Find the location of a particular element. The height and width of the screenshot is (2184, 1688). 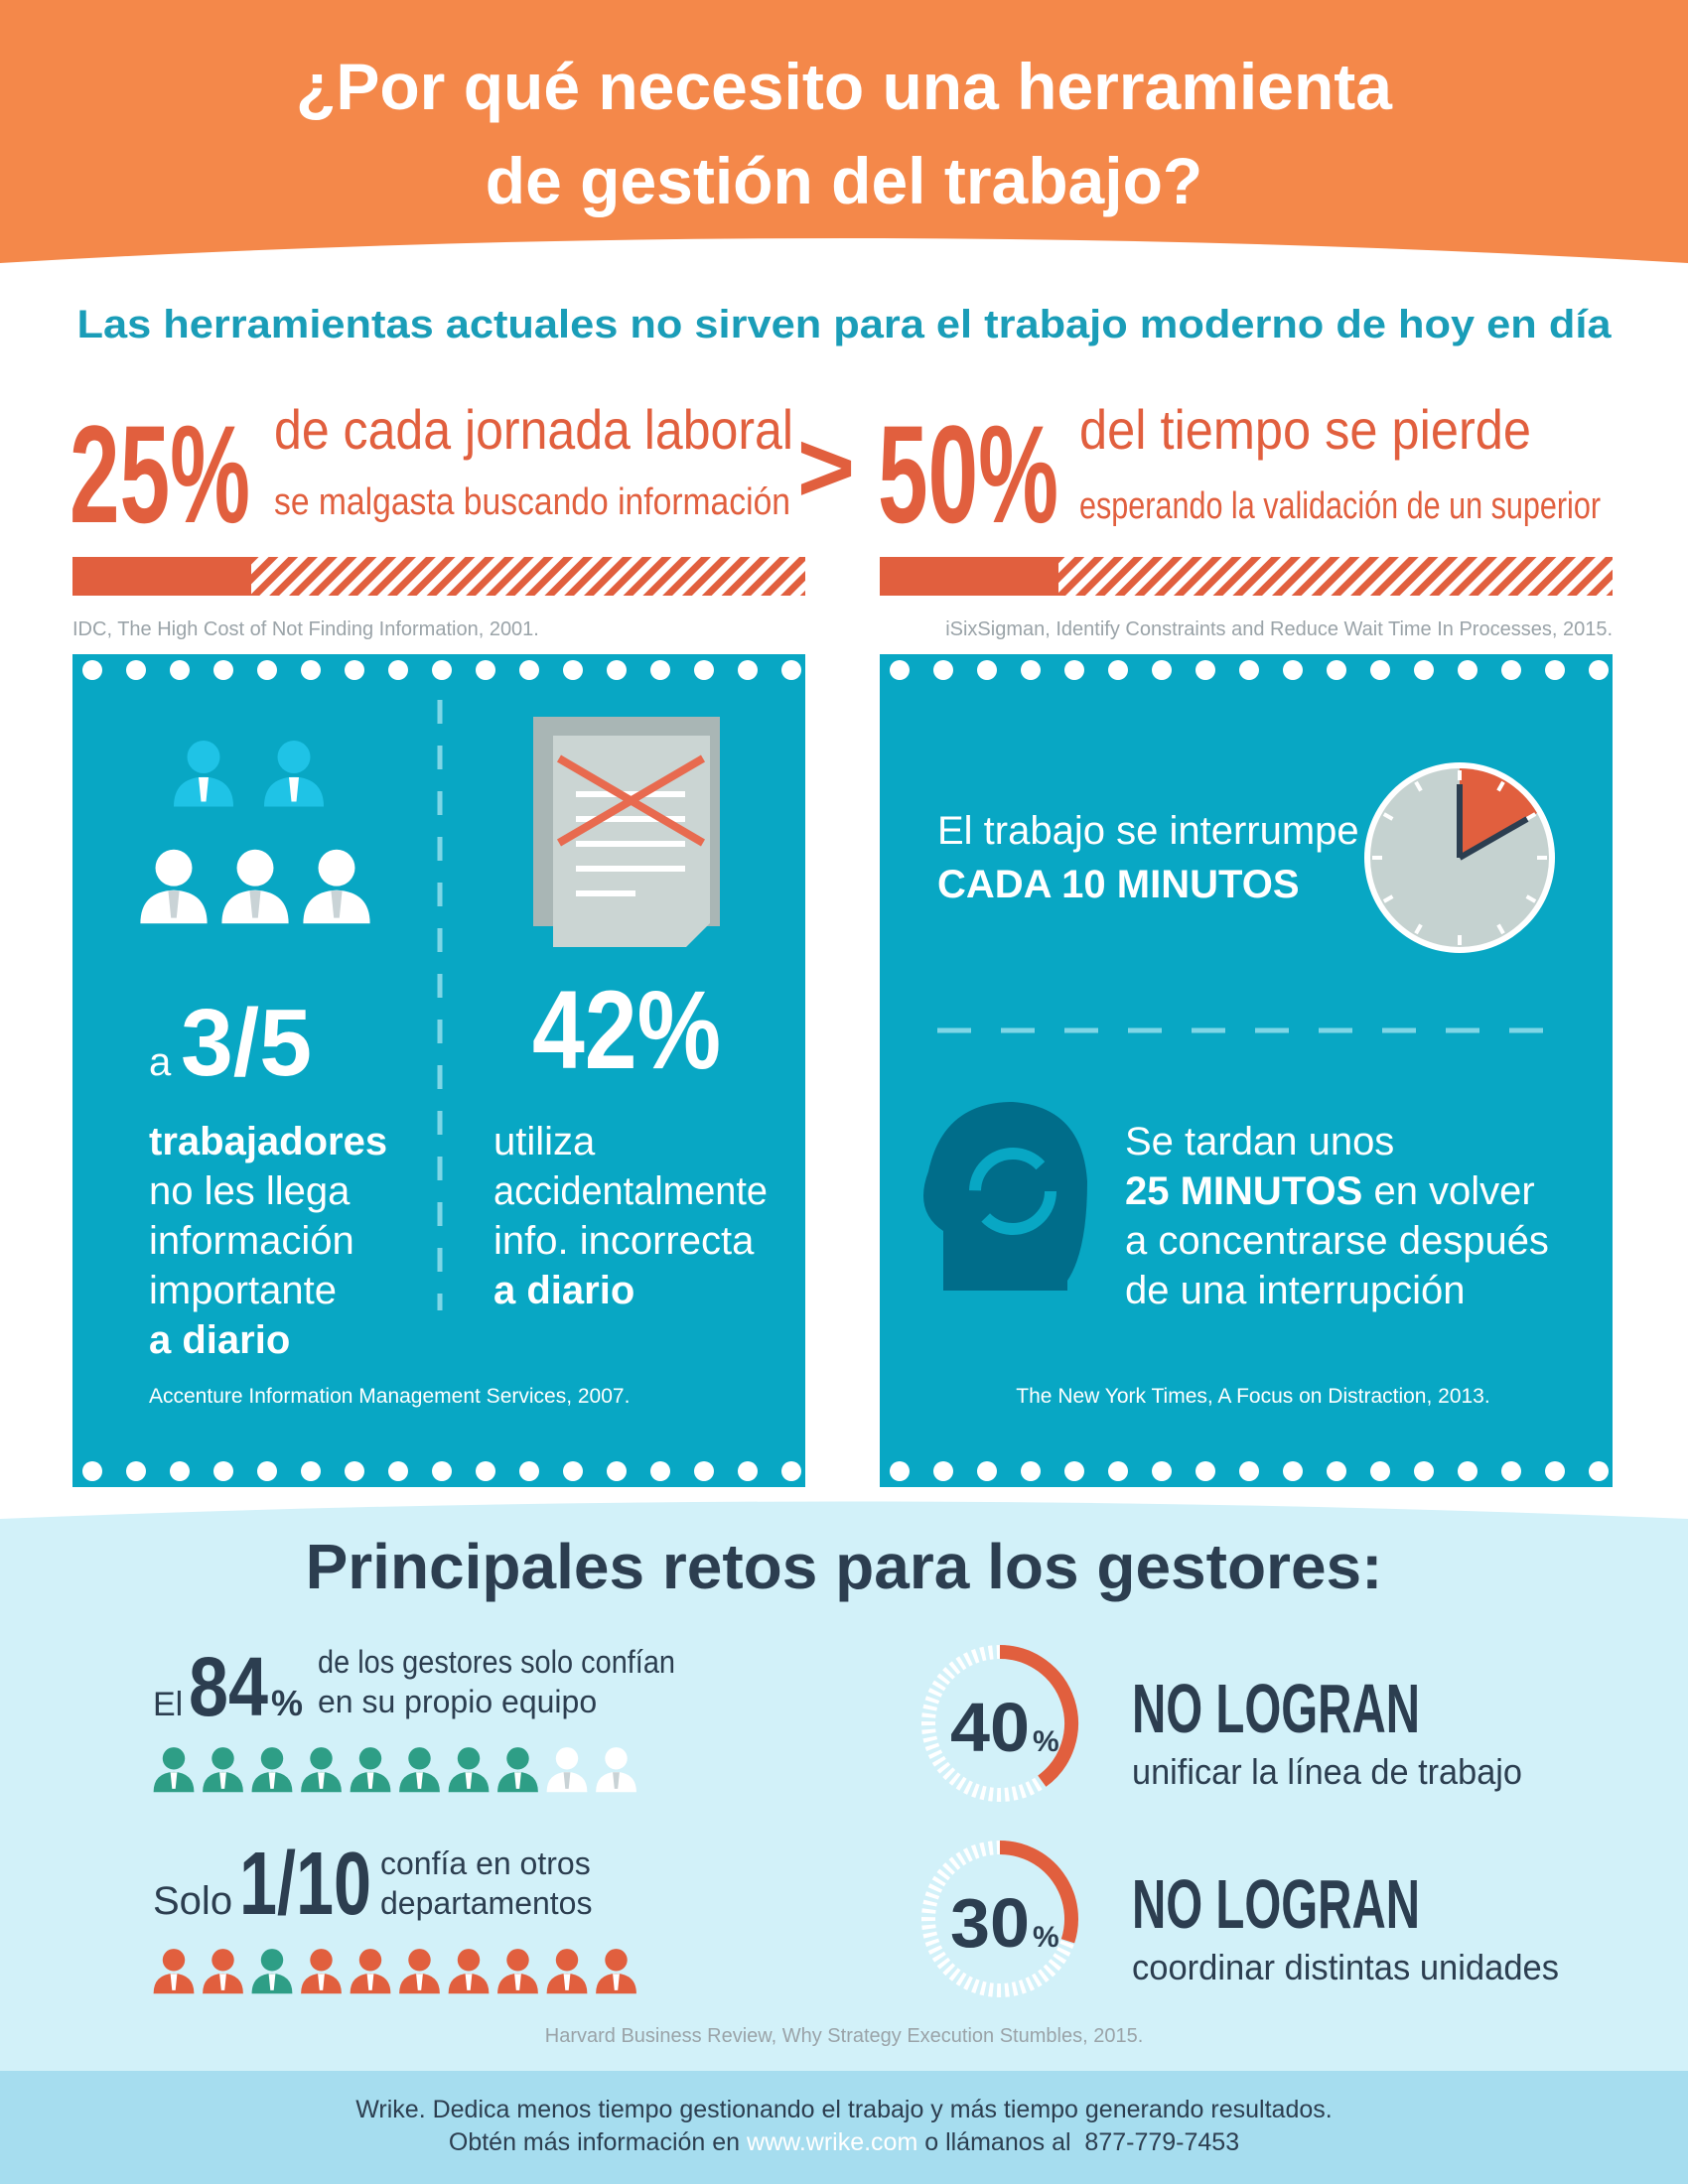

panel-text: en volver is located at coordinates (1448, 1191).